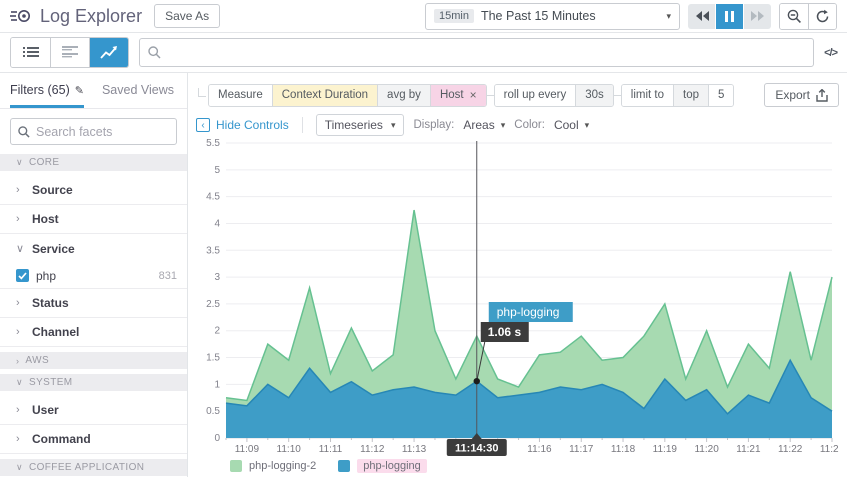  I want to click on edit-filters-icon: ✎, so click(79, 90).